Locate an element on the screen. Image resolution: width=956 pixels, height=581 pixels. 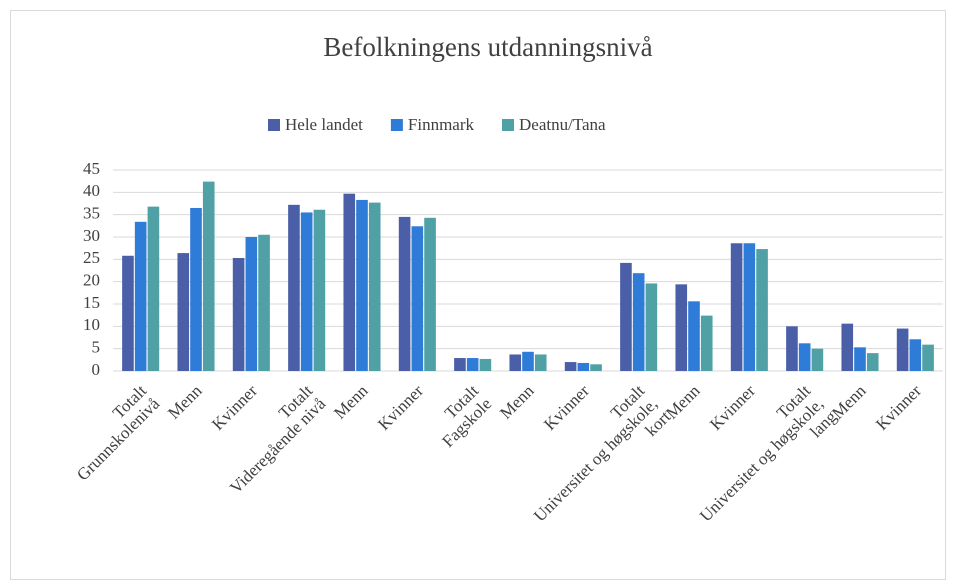
chart-title: Befolkningens utdanningsnivå is located at coordinates (487, 47).